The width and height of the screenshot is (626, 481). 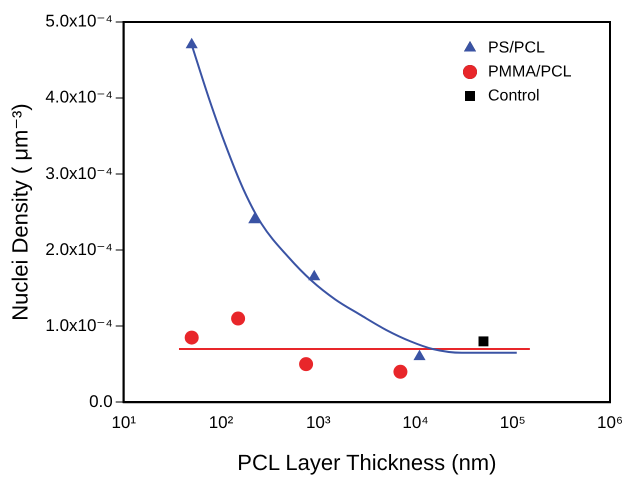 What do you see at coordinates (513, 422) in the screenshot?
I see `x-tick-label: 10⁵` at bounding box center [513, 422].